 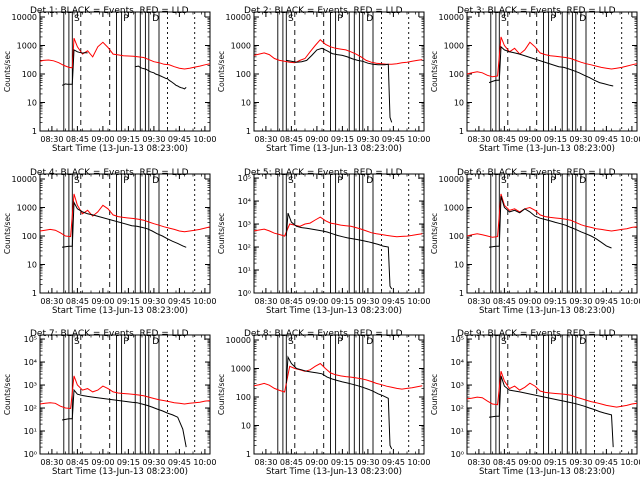 What do you see at coordinates (109, 334) in the screenshot?
I see `chart-title: Det 7: BLACK = Events, RED = LLD` at bounding box center [109, 334].